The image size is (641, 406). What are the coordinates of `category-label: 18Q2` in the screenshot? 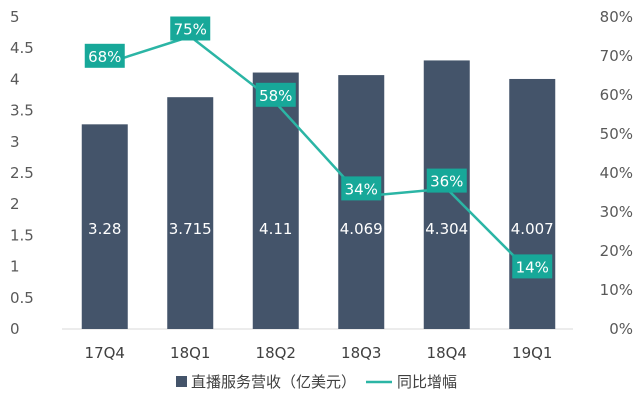 It's located at (276, 353).